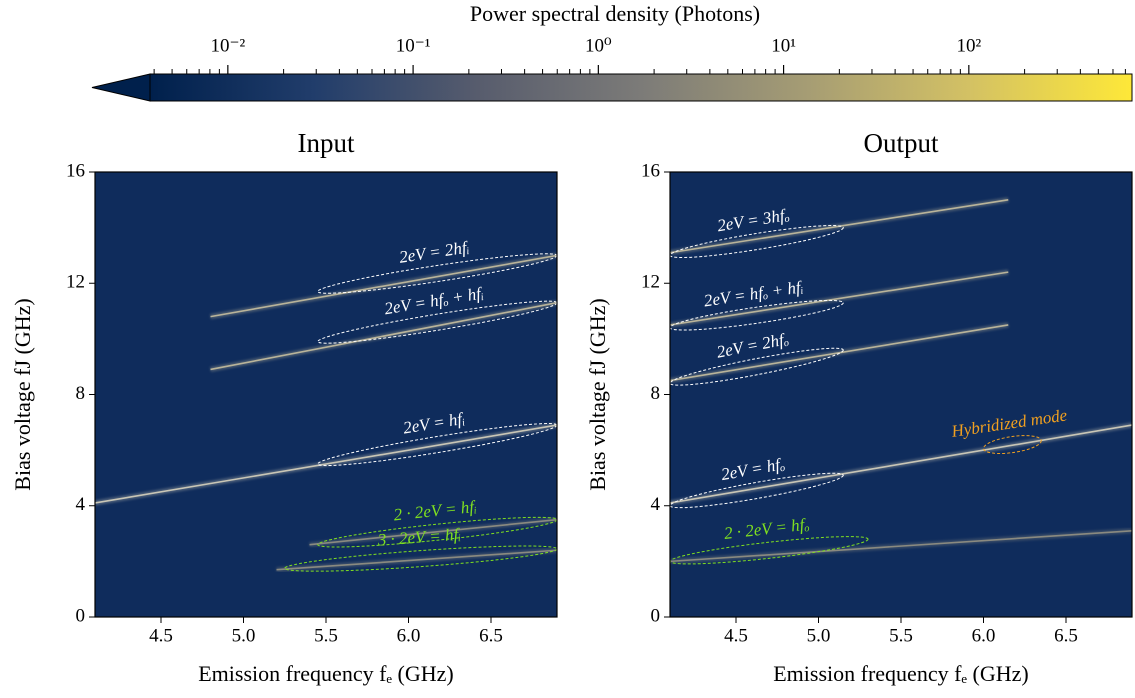  What do you see at coordinates (227, 45) in the screenshot?
I see `colorbar-tick-label: 10⁻²` at bounding box center [227, 45].